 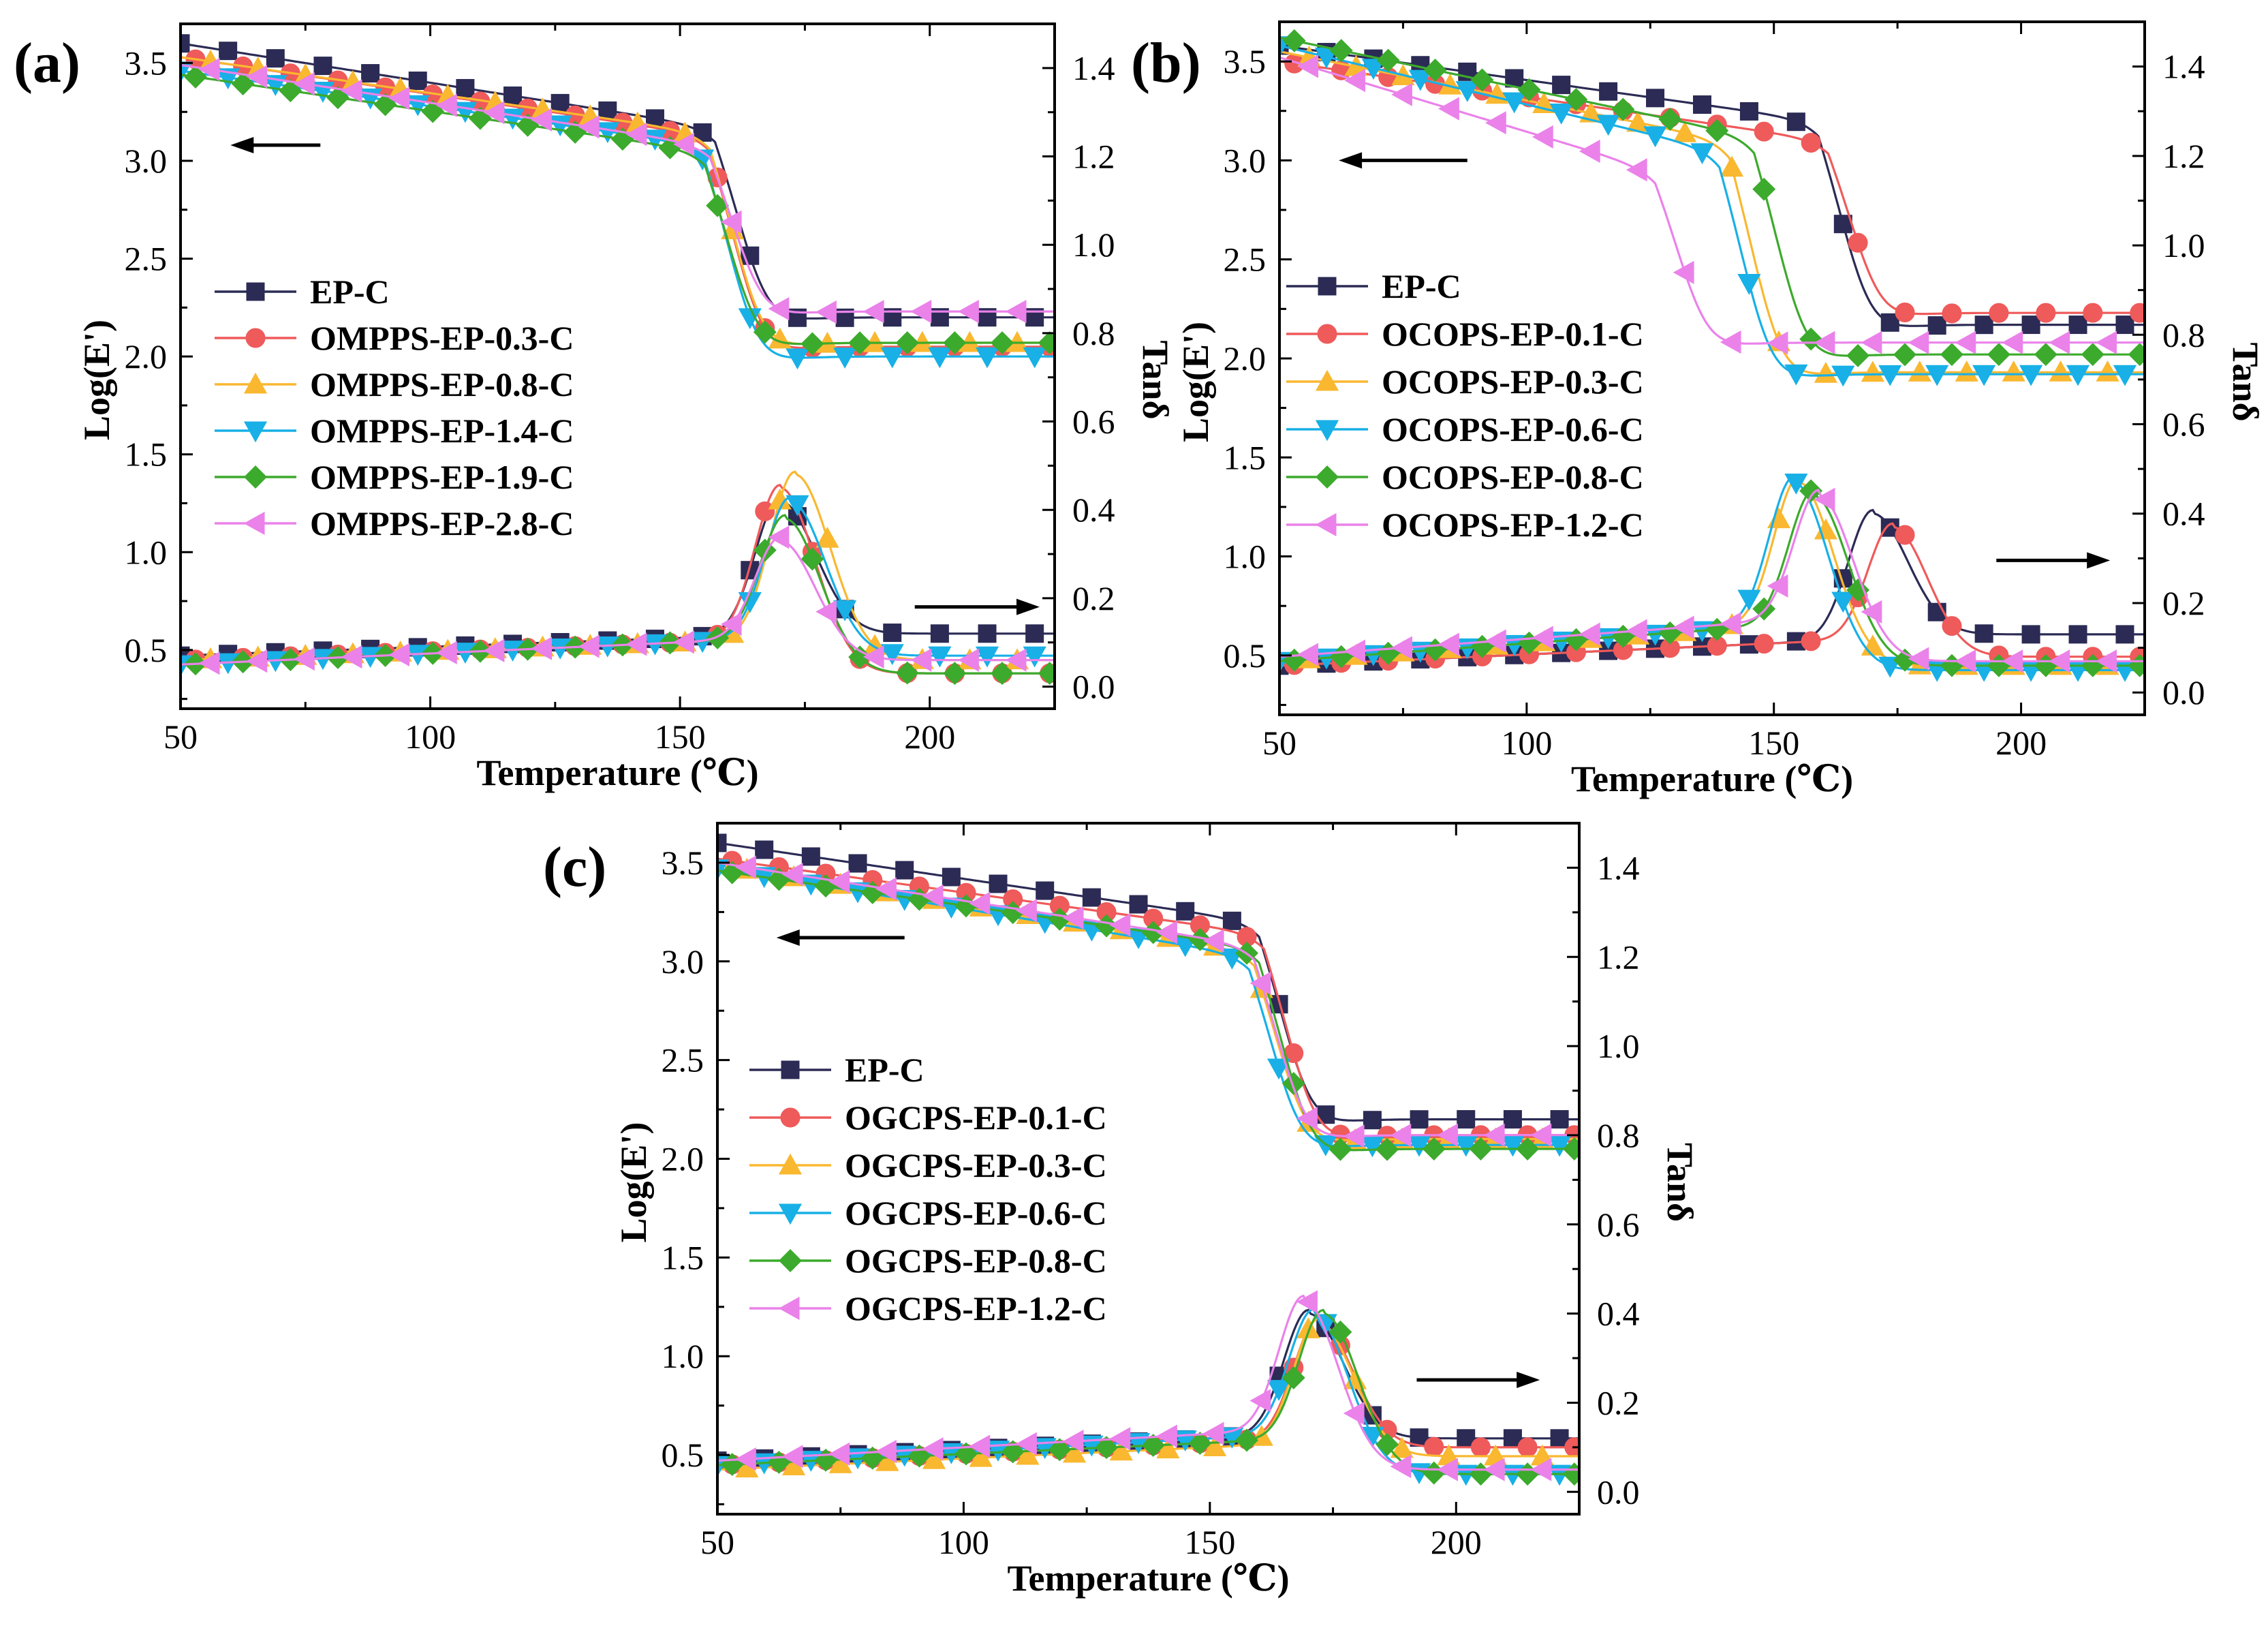 What do you see at coordinates (1618, 1402) in the screenshot?
I see `y-right-tick-label: 0.2` at bounding box center [1618, 1402].